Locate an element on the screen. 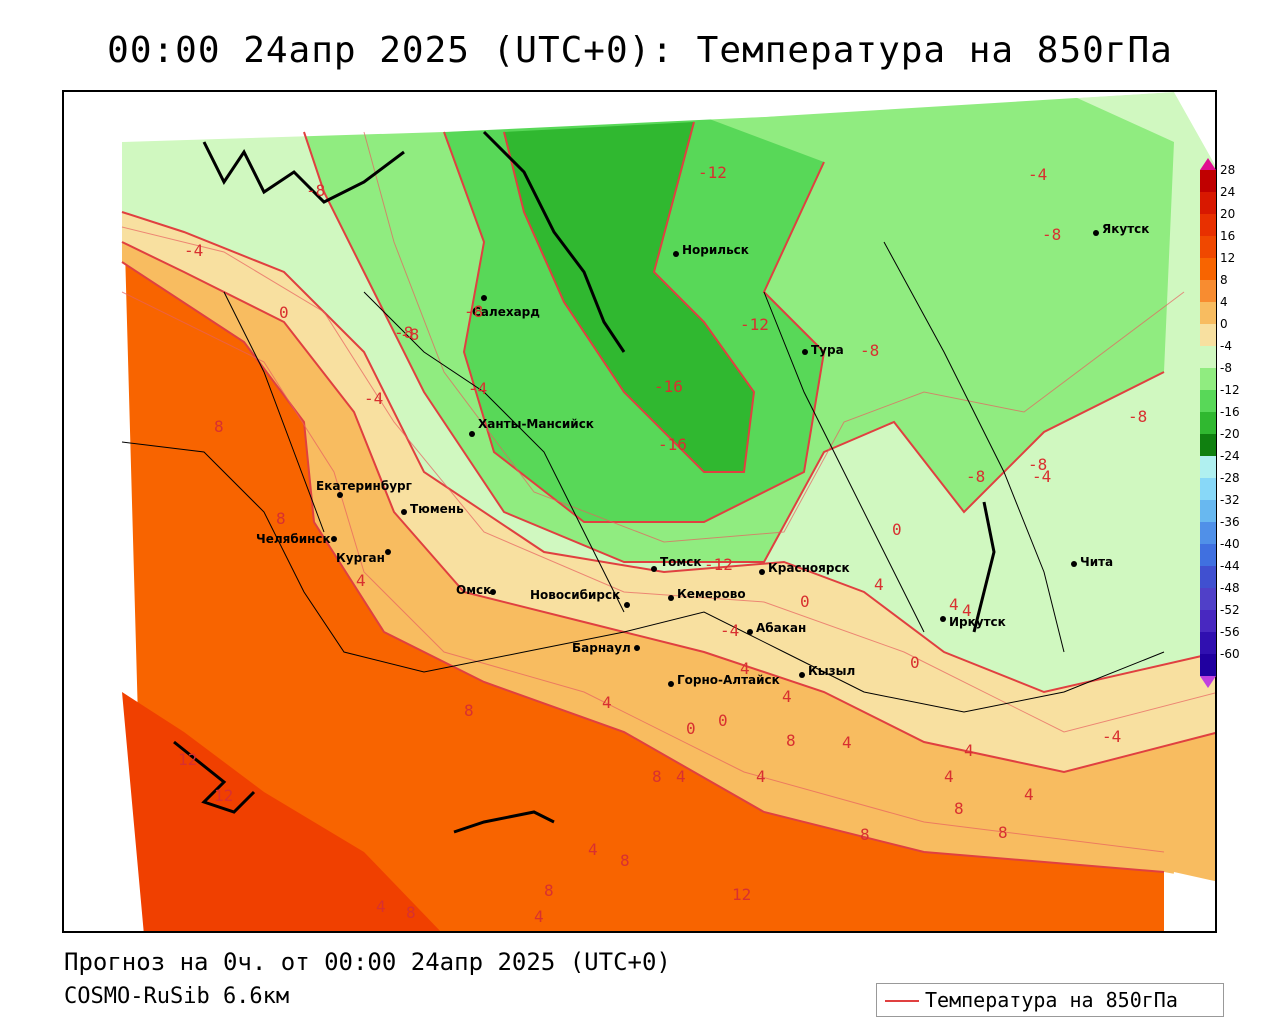 The width and height of the screenshot is (1280, 1024). city-label: Омск is located at coordinates (473, 590).